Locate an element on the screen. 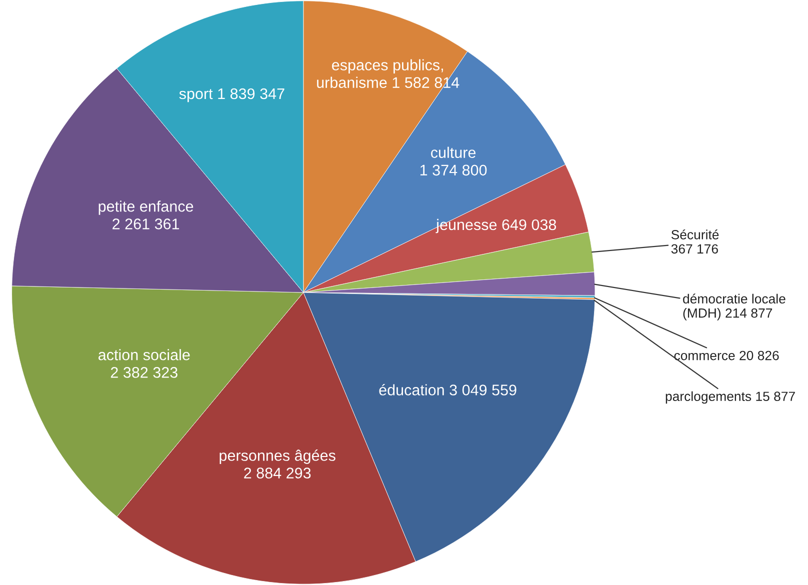  slice-label: commerce 20 826 is located at coordinates (726, 355).